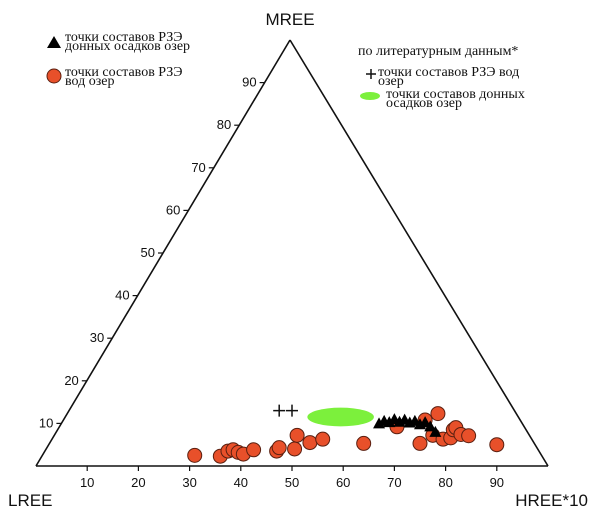 Image resolution: width=594 pixels, height=510 pixels. What do you see at coordinates (370, 96) in the screenshot?
I see `legend-ellipse-marker` at bounding box center [370, 96].